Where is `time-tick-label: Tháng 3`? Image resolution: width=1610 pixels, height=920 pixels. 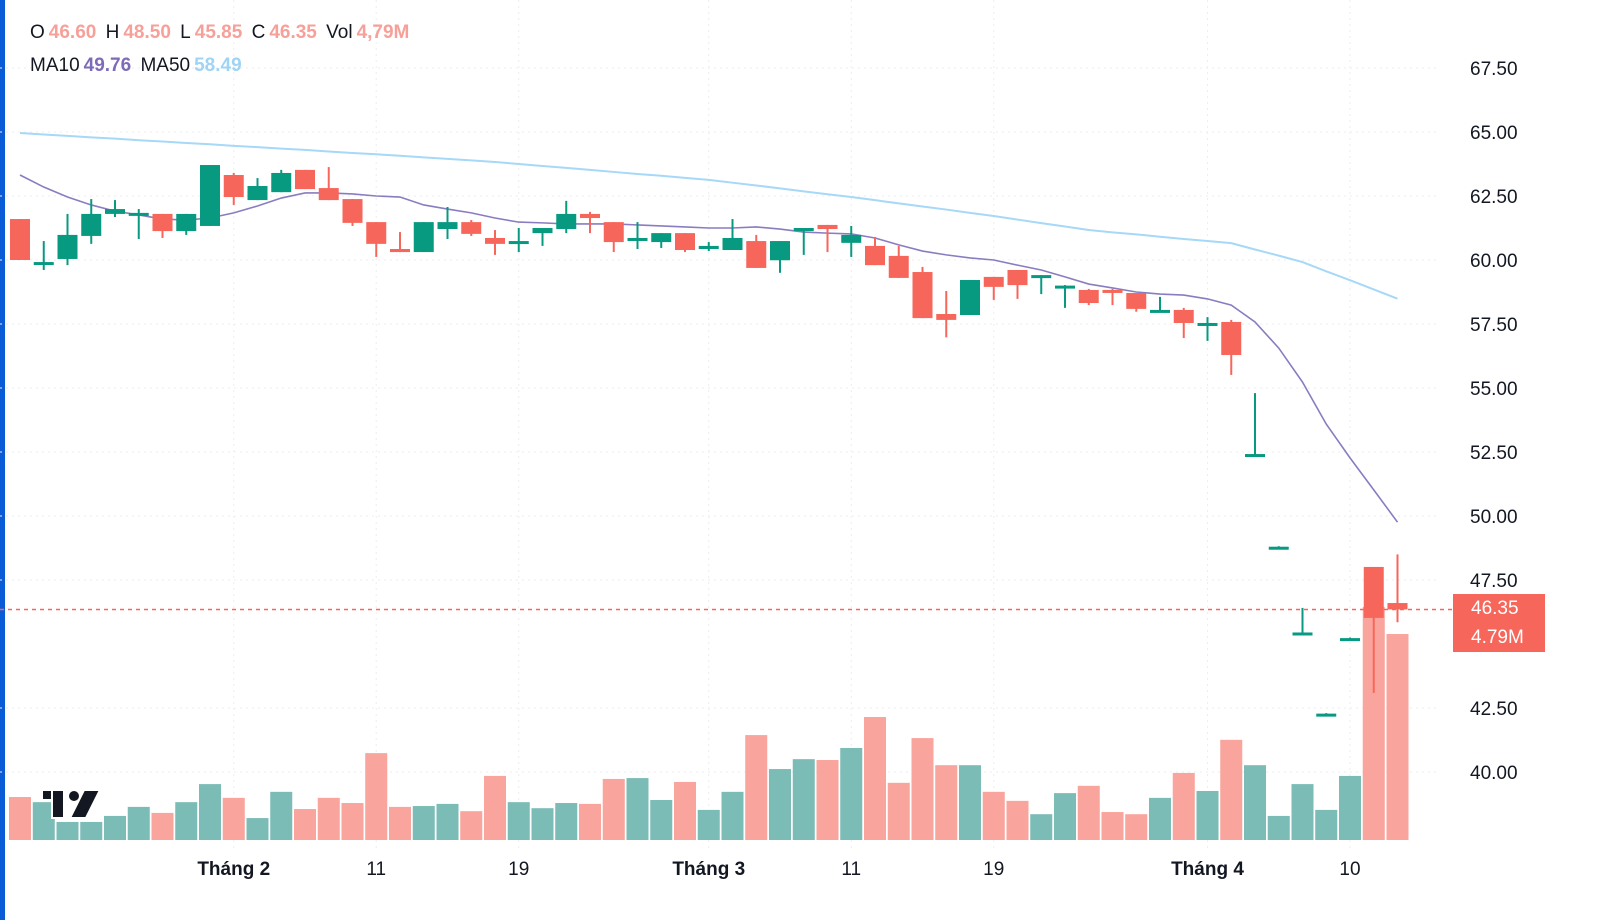 time-tick-label: Tháng 3 is located at coordinates (708, 869).